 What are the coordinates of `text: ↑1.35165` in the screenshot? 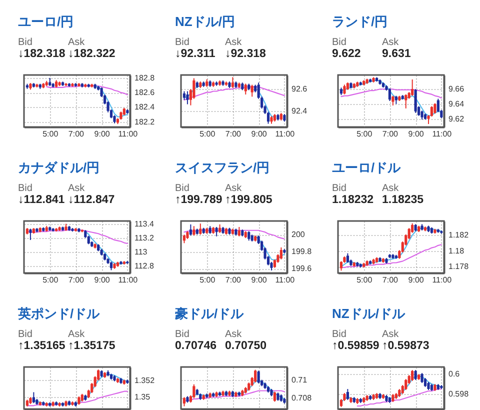 It's located at (42, 346).